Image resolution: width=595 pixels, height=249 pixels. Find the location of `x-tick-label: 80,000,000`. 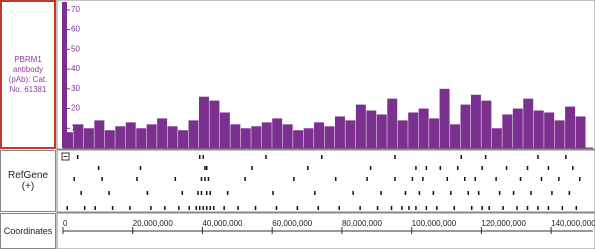

x-tick-label: 80,000,000 is located at coordinates (362, 223).